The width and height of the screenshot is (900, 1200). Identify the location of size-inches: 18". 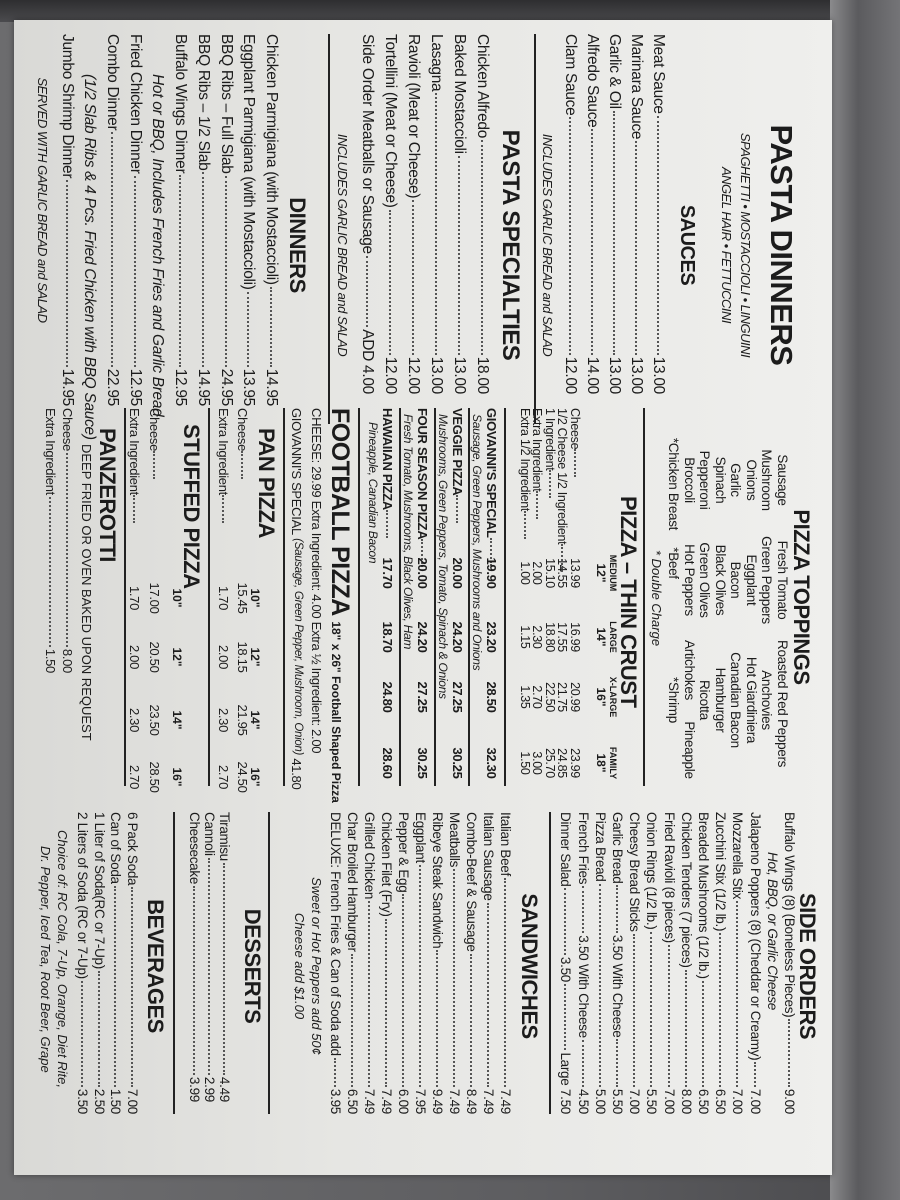
(601, 763).